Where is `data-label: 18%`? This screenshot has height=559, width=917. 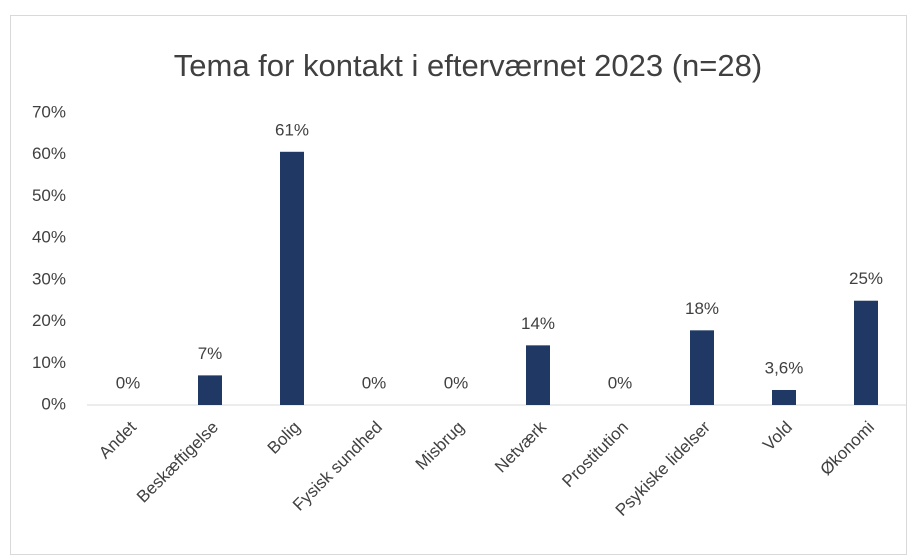
data-label: 18% is located at coordinates (702, 308).